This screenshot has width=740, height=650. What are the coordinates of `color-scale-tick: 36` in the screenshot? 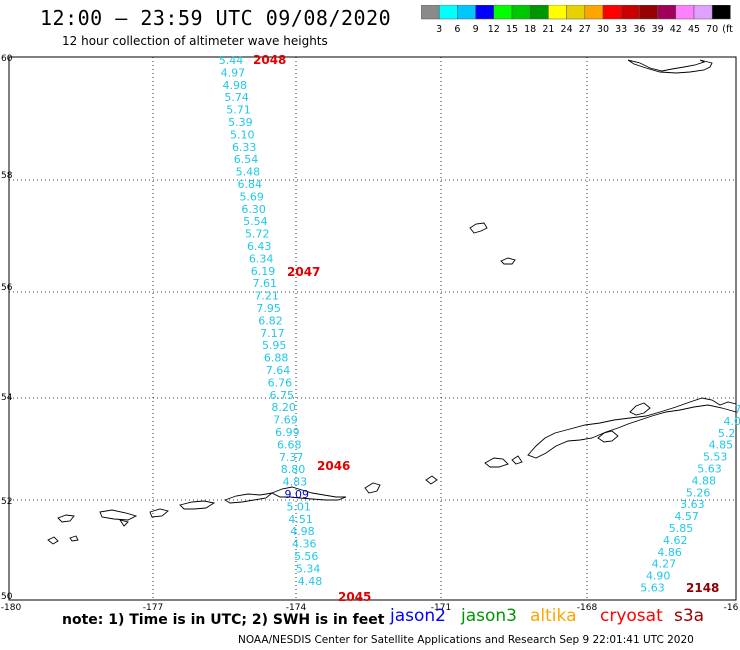 It's located at (639, 29).